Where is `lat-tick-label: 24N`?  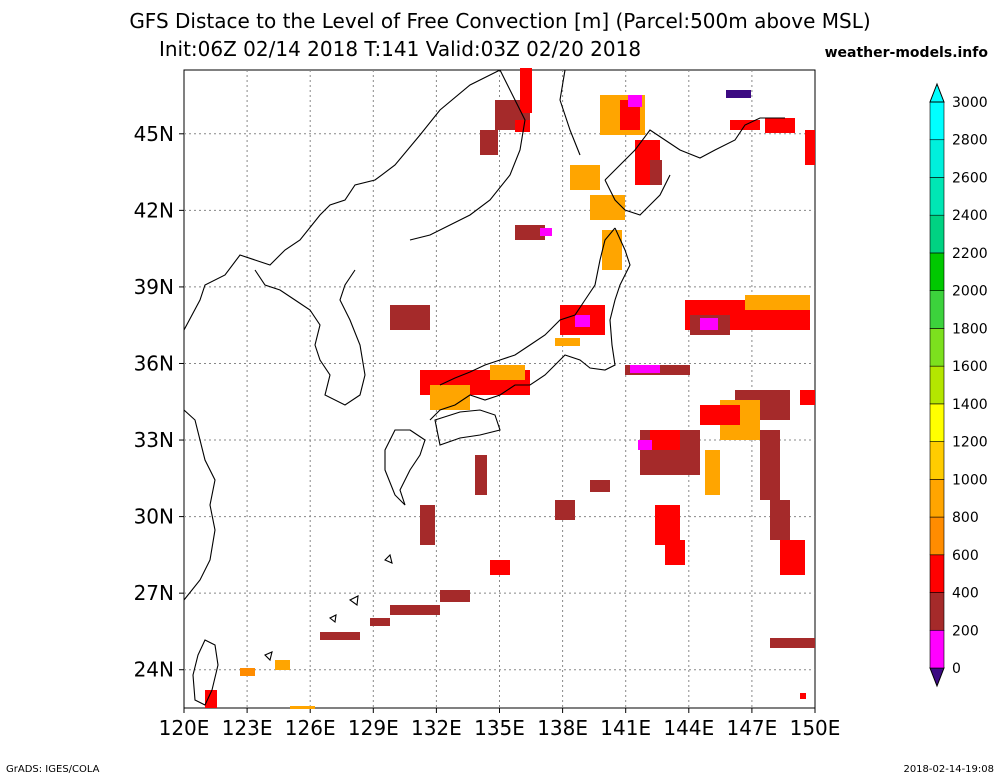 lat-tick-label: 24N is located at coordinates (154, 670).